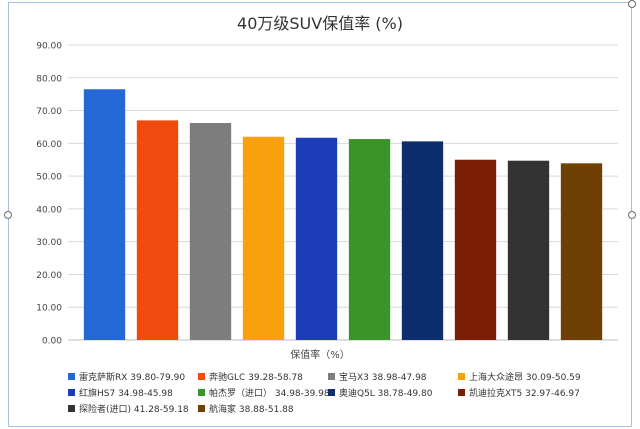 Image resolution: width=640 pixels, height=429 pixels. What do you see at coordinates (49, 47) in the screenshot?
I see `y-tick-label: 90.00` at bounding box center [49, 47].